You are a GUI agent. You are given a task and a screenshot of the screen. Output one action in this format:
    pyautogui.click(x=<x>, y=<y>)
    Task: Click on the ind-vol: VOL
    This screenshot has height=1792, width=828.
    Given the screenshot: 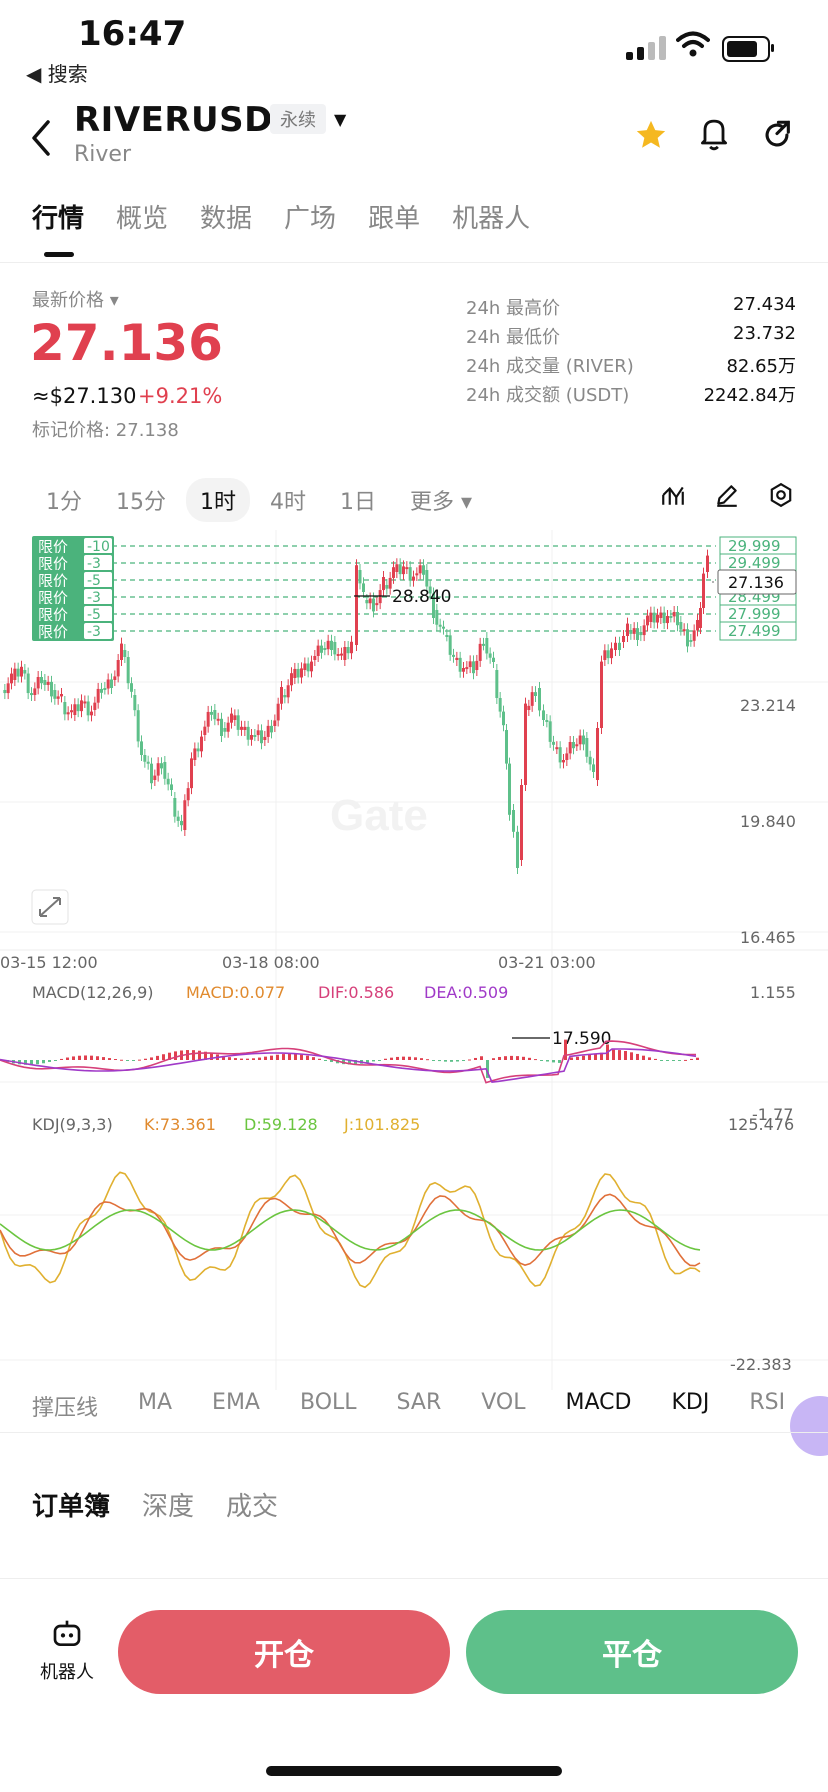 What is the action you would take?
    pyautogui.click(x=503, y=1402)
    